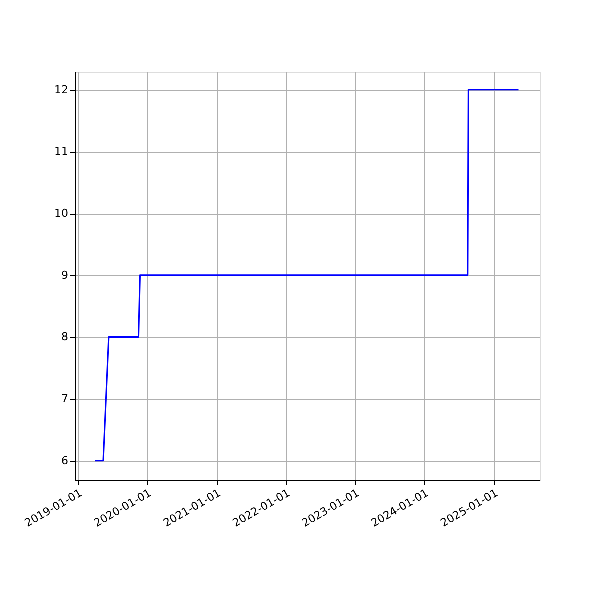 Image resolution: width=600 pixels, height=600 pixels. I want to click on y-tick-label: 7, so click(65, 399).